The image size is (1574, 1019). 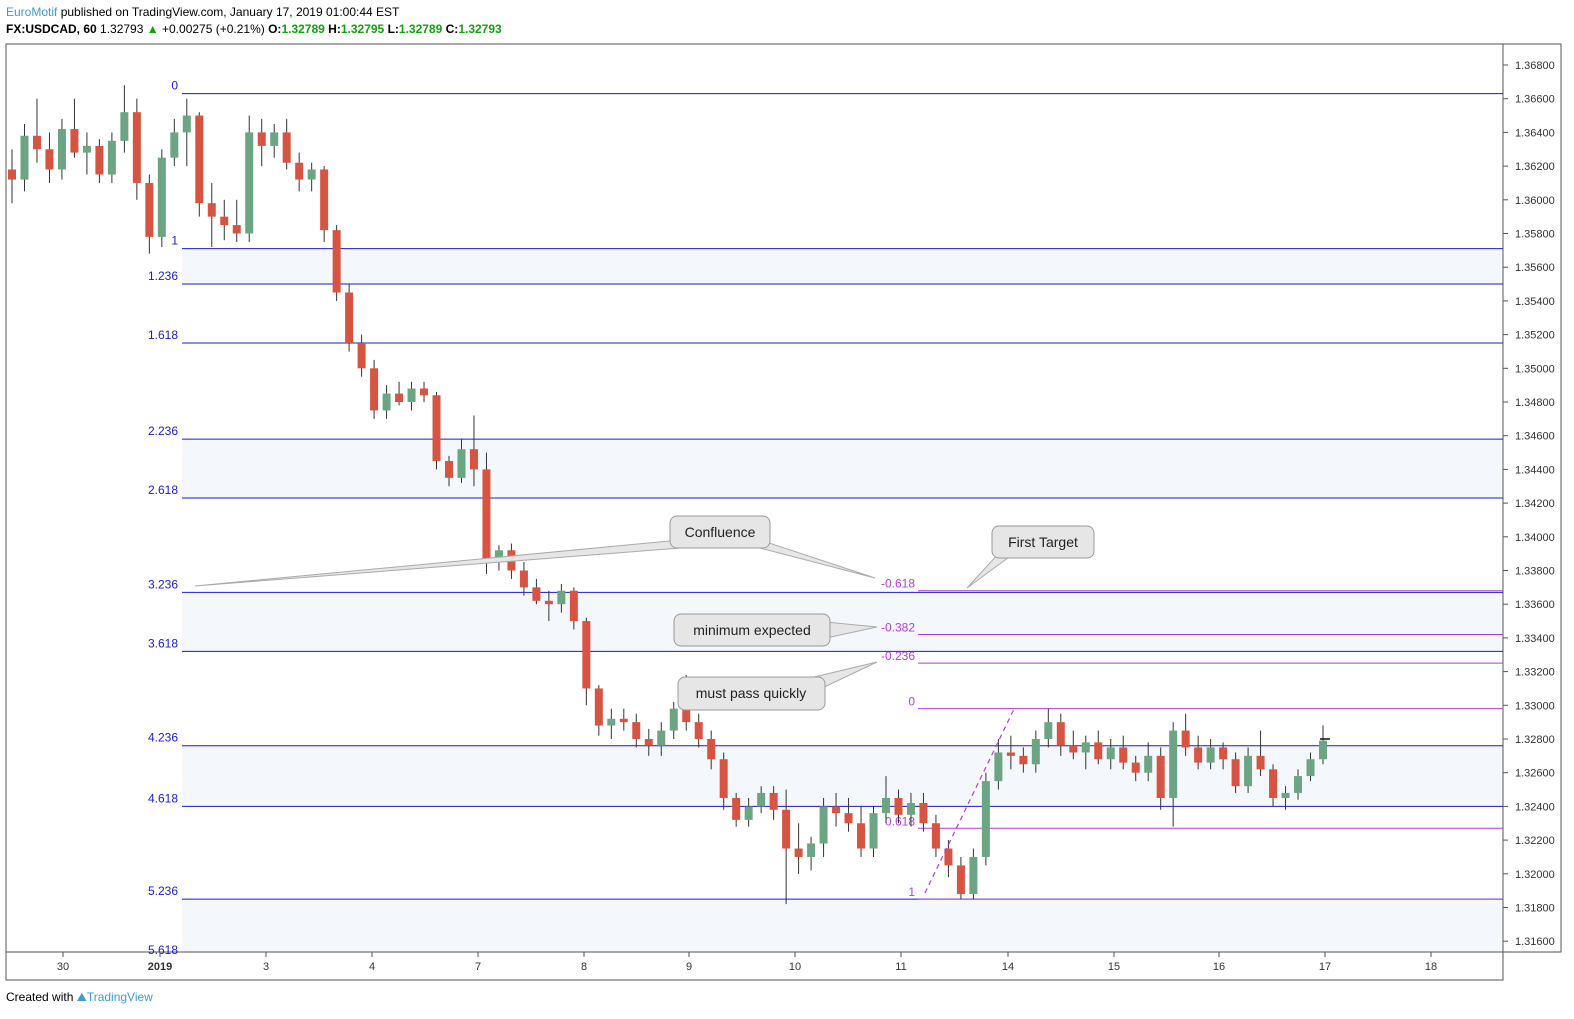 What do you see at coordinates (1535, 302) in the screenshot?
I see `price-tick-label: 1.35400` at bounding box center [1535, 302].